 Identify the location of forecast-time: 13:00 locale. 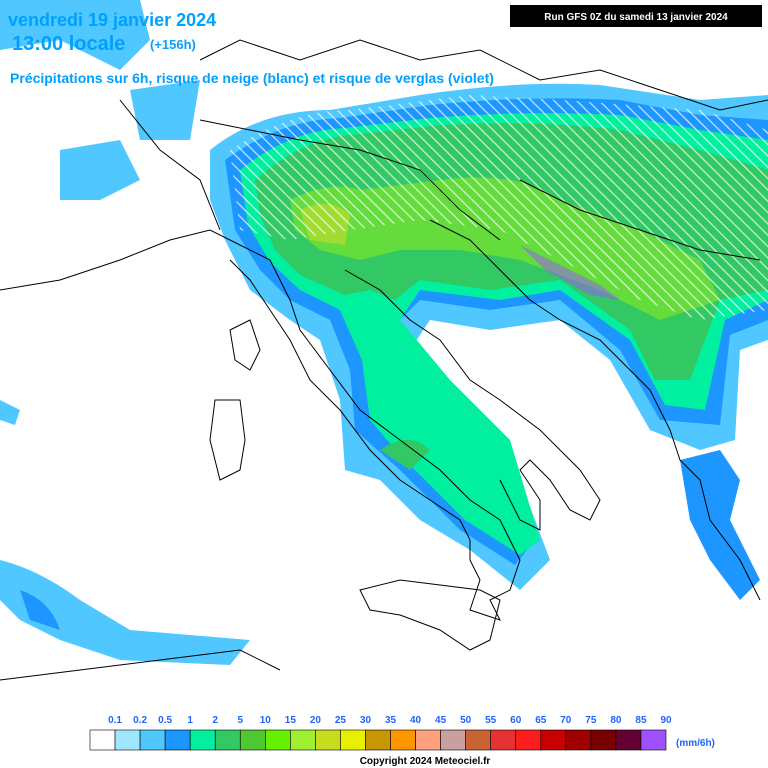
(68, 44).